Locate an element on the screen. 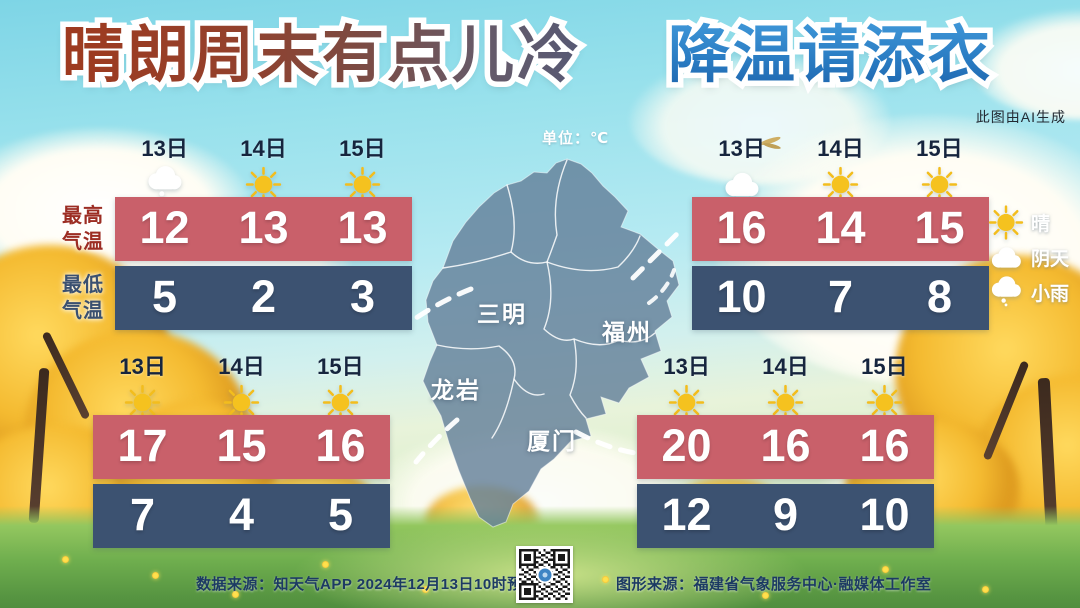  low-temp-value: 9 is located at coordinates (785, 514).